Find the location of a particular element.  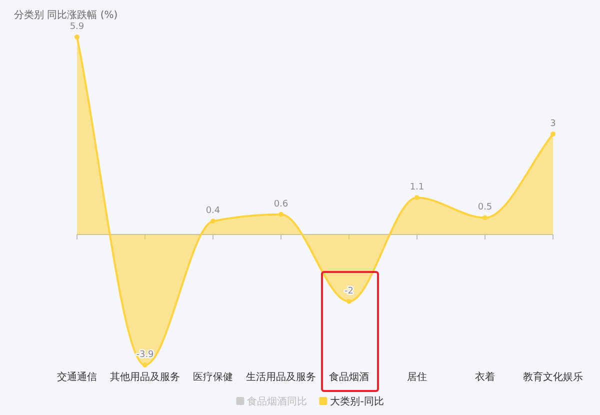

x-tick-label: 衣着 is located at coordinates (485, 377).